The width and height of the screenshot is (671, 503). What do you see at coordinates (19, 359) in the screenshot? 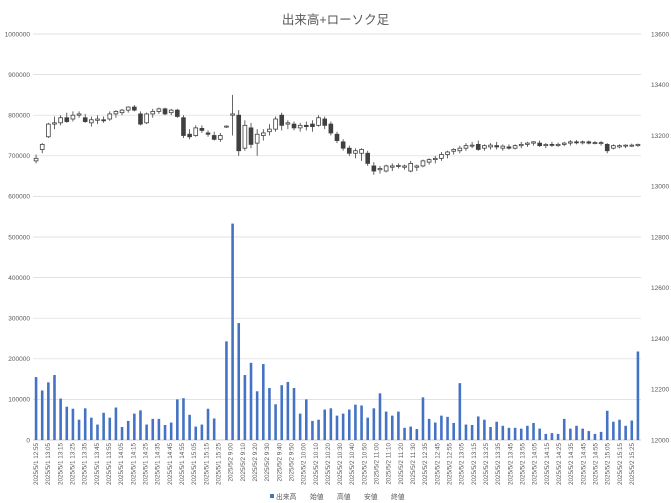
I see `left-tick-label: 200000` at bounding box center [19, 359].